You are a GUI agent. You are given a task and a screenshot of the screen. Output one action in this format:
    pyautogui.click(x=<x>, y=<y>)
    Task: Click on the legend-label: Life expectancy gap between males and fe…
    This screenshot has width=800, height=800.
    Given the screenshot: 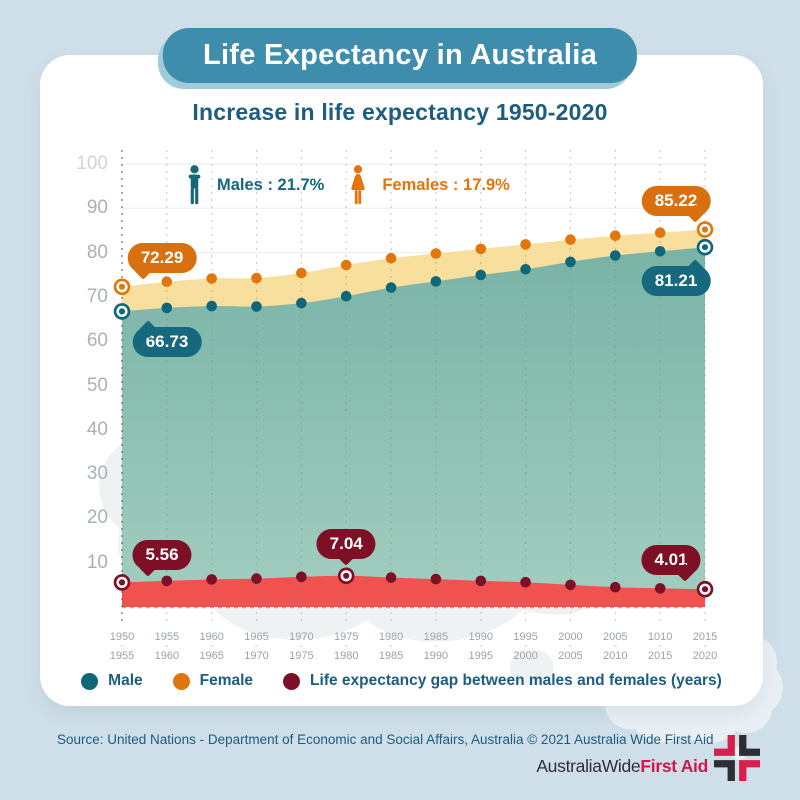 What is the action you would take?
    pyautogui.click(x=516, y=680)
    